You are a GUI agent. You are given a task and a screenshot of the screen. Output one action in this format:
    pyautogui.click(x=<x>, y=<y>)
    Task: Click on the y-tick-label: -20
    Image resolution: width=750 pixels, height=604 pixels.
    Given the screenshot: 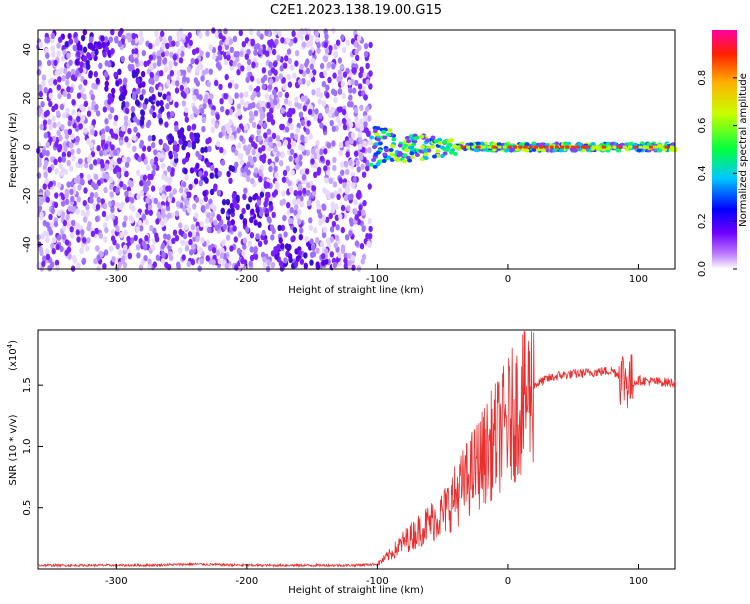 What is the action you would take?
    pyautogui.click(x=27, y=196)
    